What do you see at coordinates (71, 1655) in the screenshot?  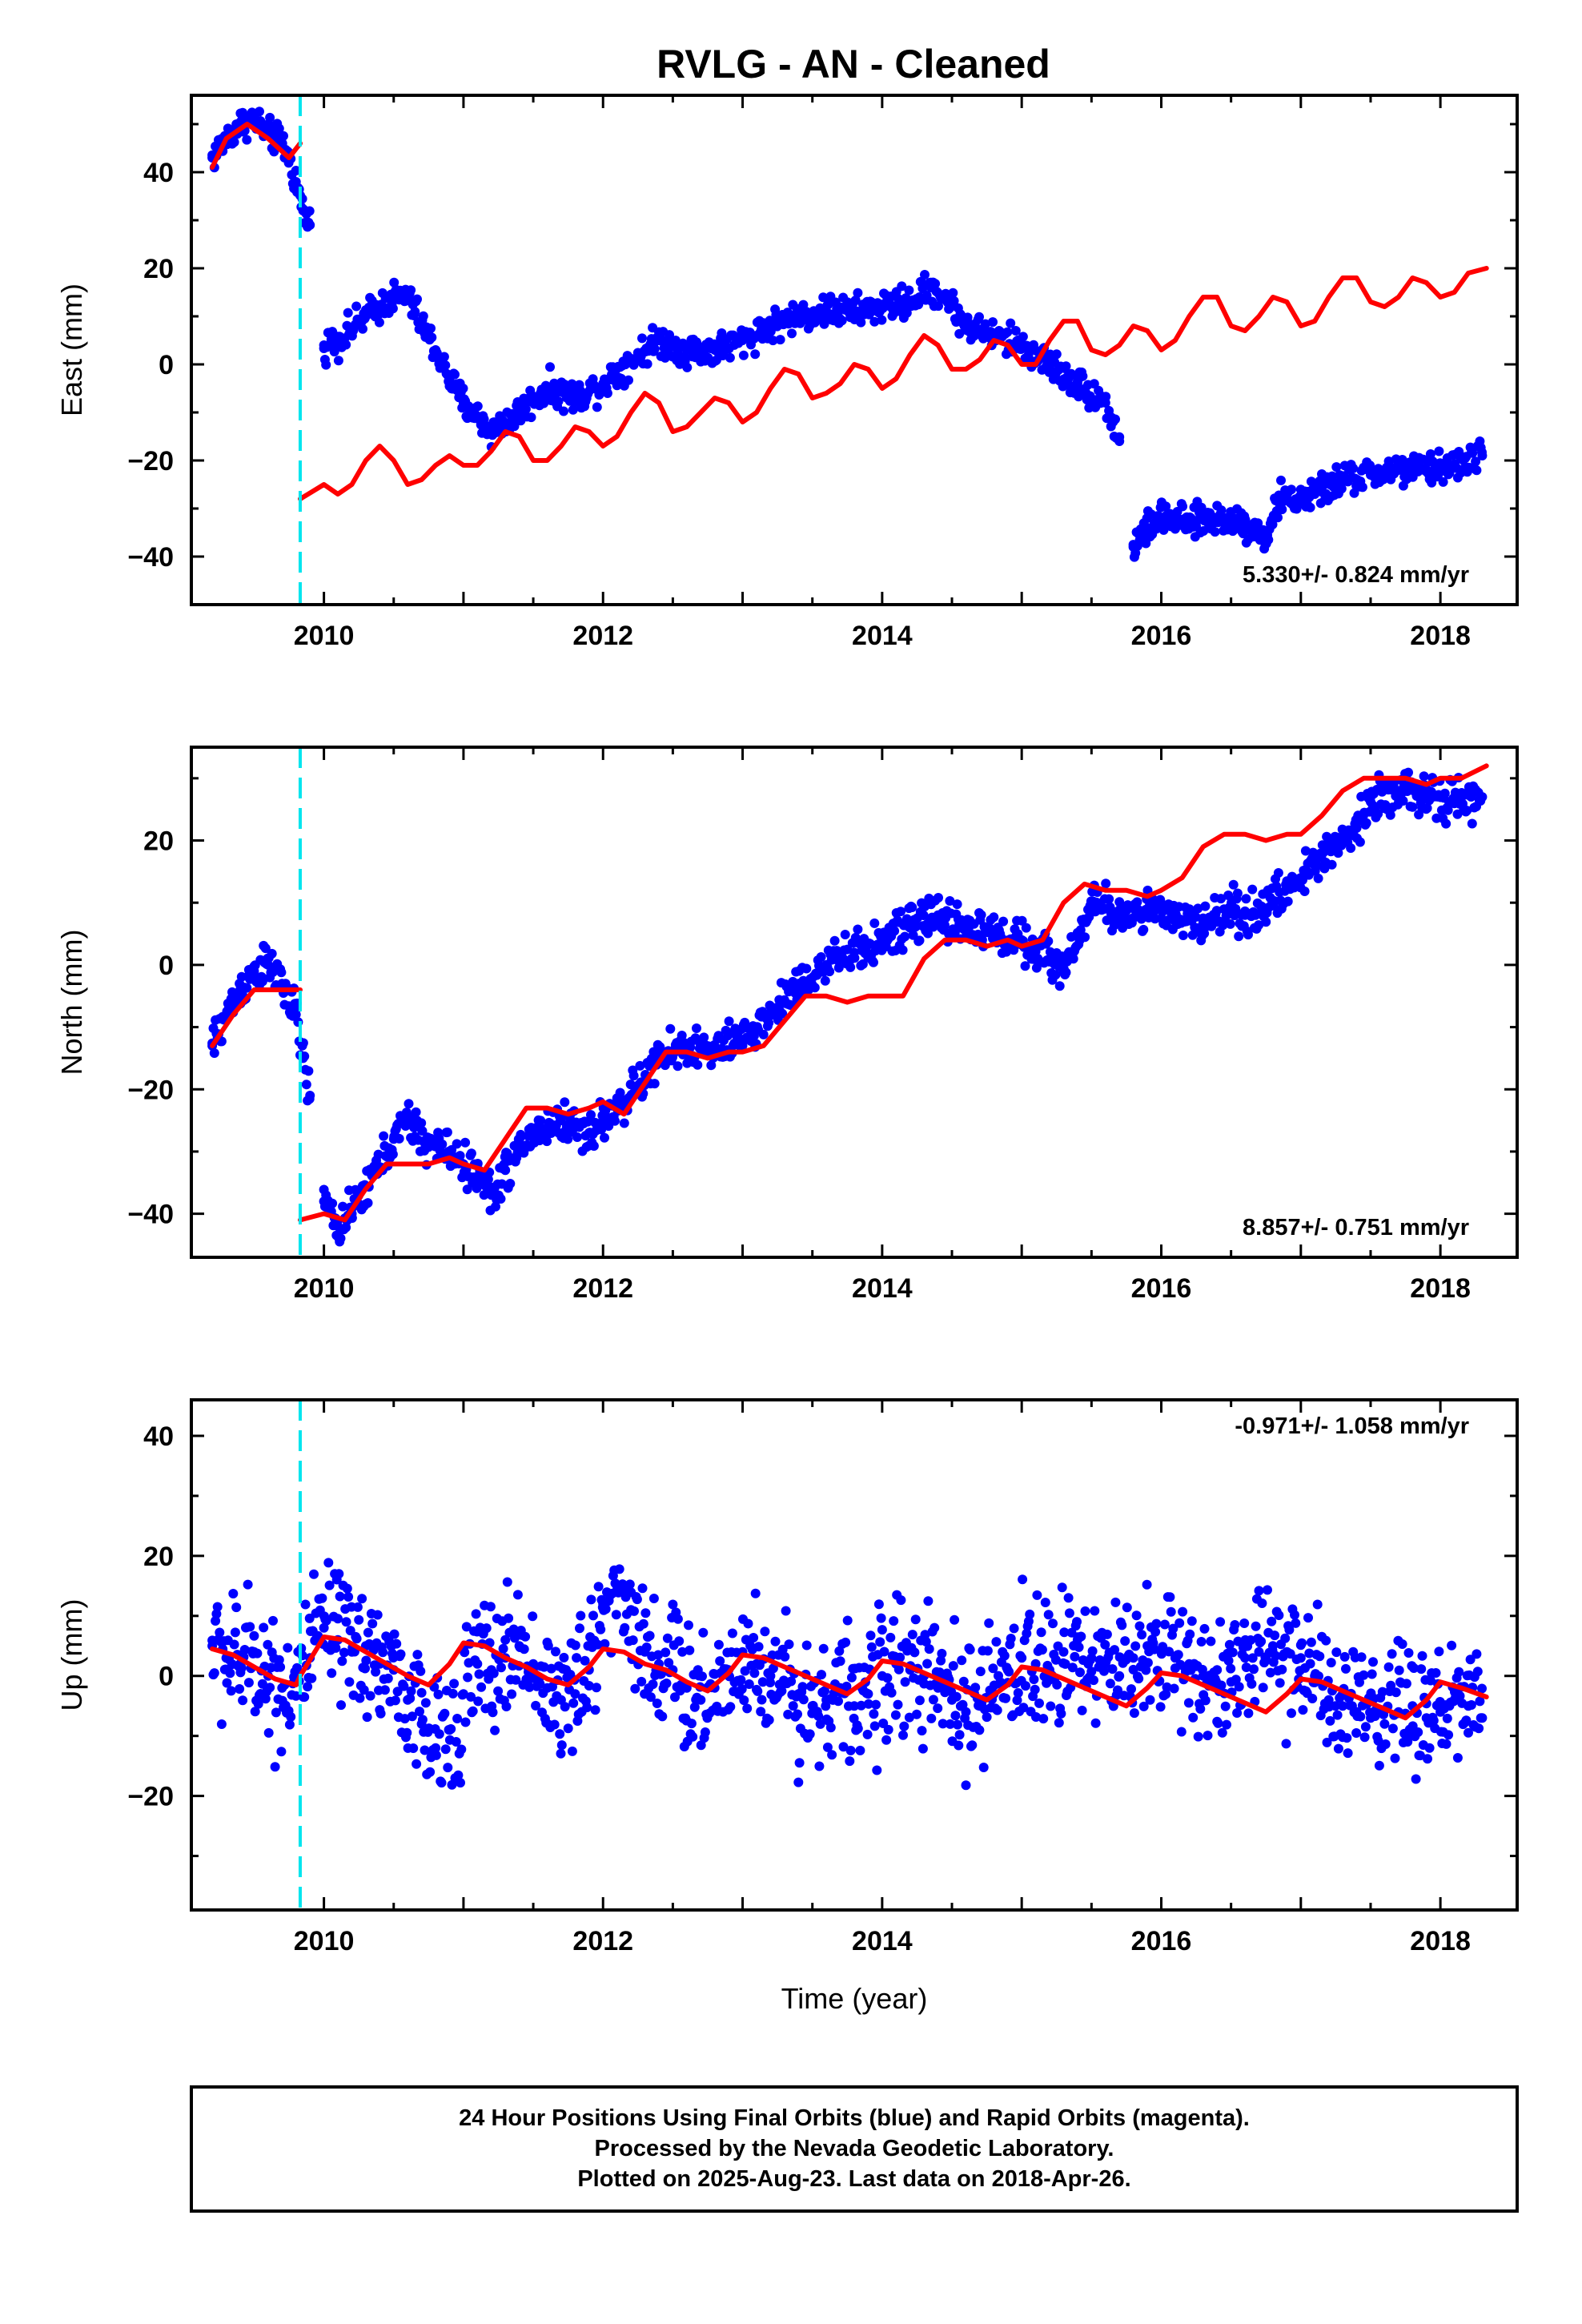 I see `up-y-axis-label: Up (mm)` at bounding box center [71, 1655].